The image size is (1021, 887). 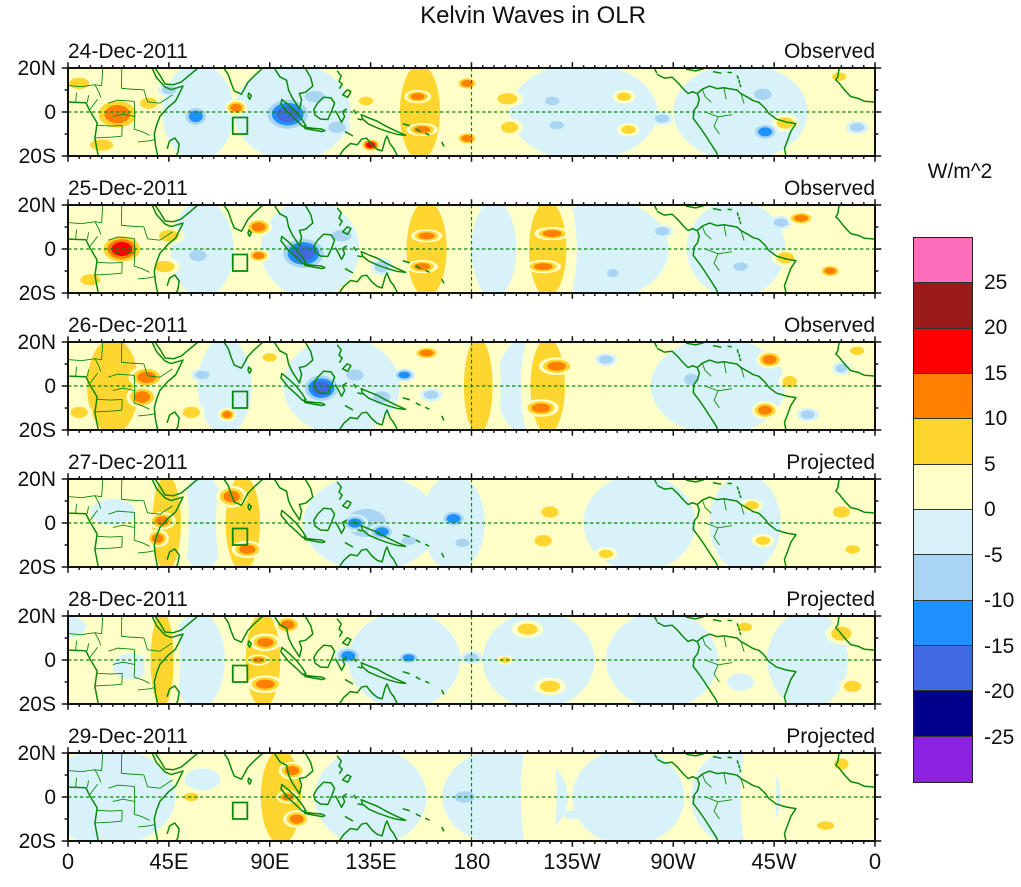 What do you see at coordinates (996, 282) in the screenshot?
I see `colorbar-tick: 25` at bounding box center [996, 282].